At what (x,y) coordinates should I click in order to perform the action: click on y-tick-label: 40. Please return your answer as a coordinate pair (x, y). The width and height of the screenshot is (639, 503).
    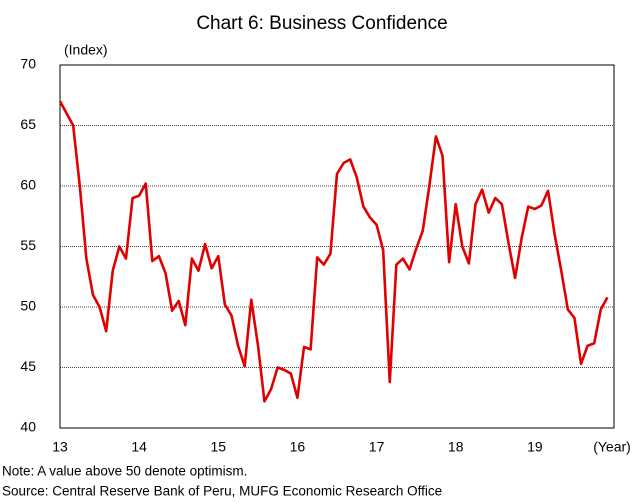
    Looking at the image, I should click on (28, 427).